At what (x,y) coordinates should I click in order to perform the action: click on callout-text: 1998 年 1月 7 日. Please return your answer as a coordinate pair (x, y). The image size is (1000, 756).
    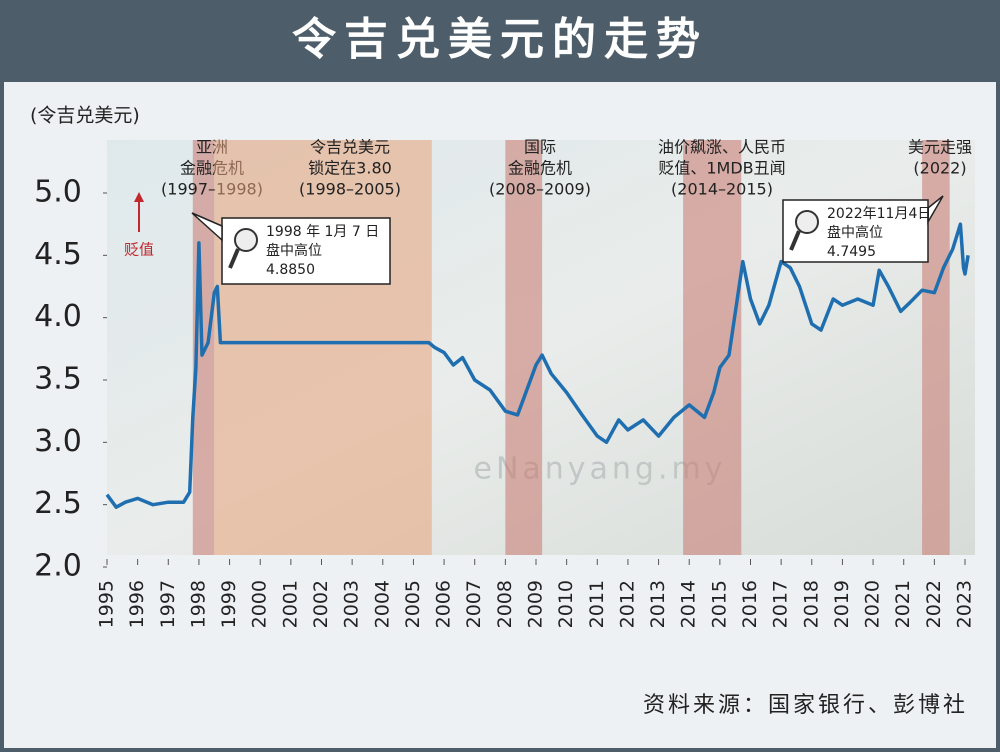
    Looking at the image, I should click on (322, 232).